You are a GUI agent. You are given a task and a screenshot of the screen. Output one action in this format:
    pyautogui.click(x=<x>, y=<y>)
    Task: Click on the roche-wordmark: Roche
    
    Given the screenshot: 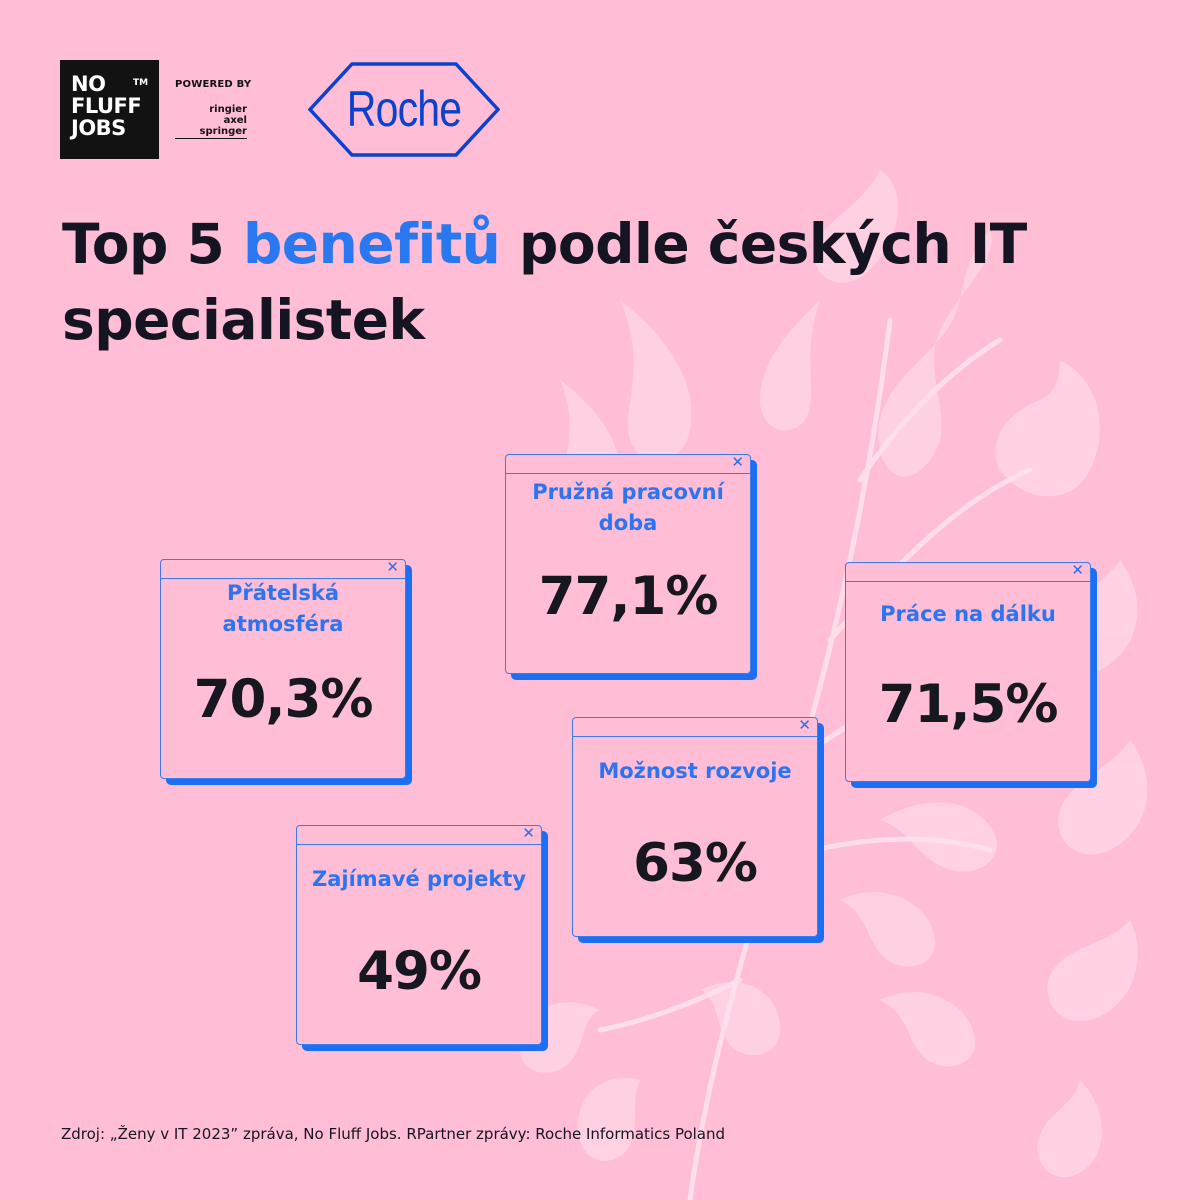 What is the action you would take?
    pyautogui.click(x=404, y=109)
    